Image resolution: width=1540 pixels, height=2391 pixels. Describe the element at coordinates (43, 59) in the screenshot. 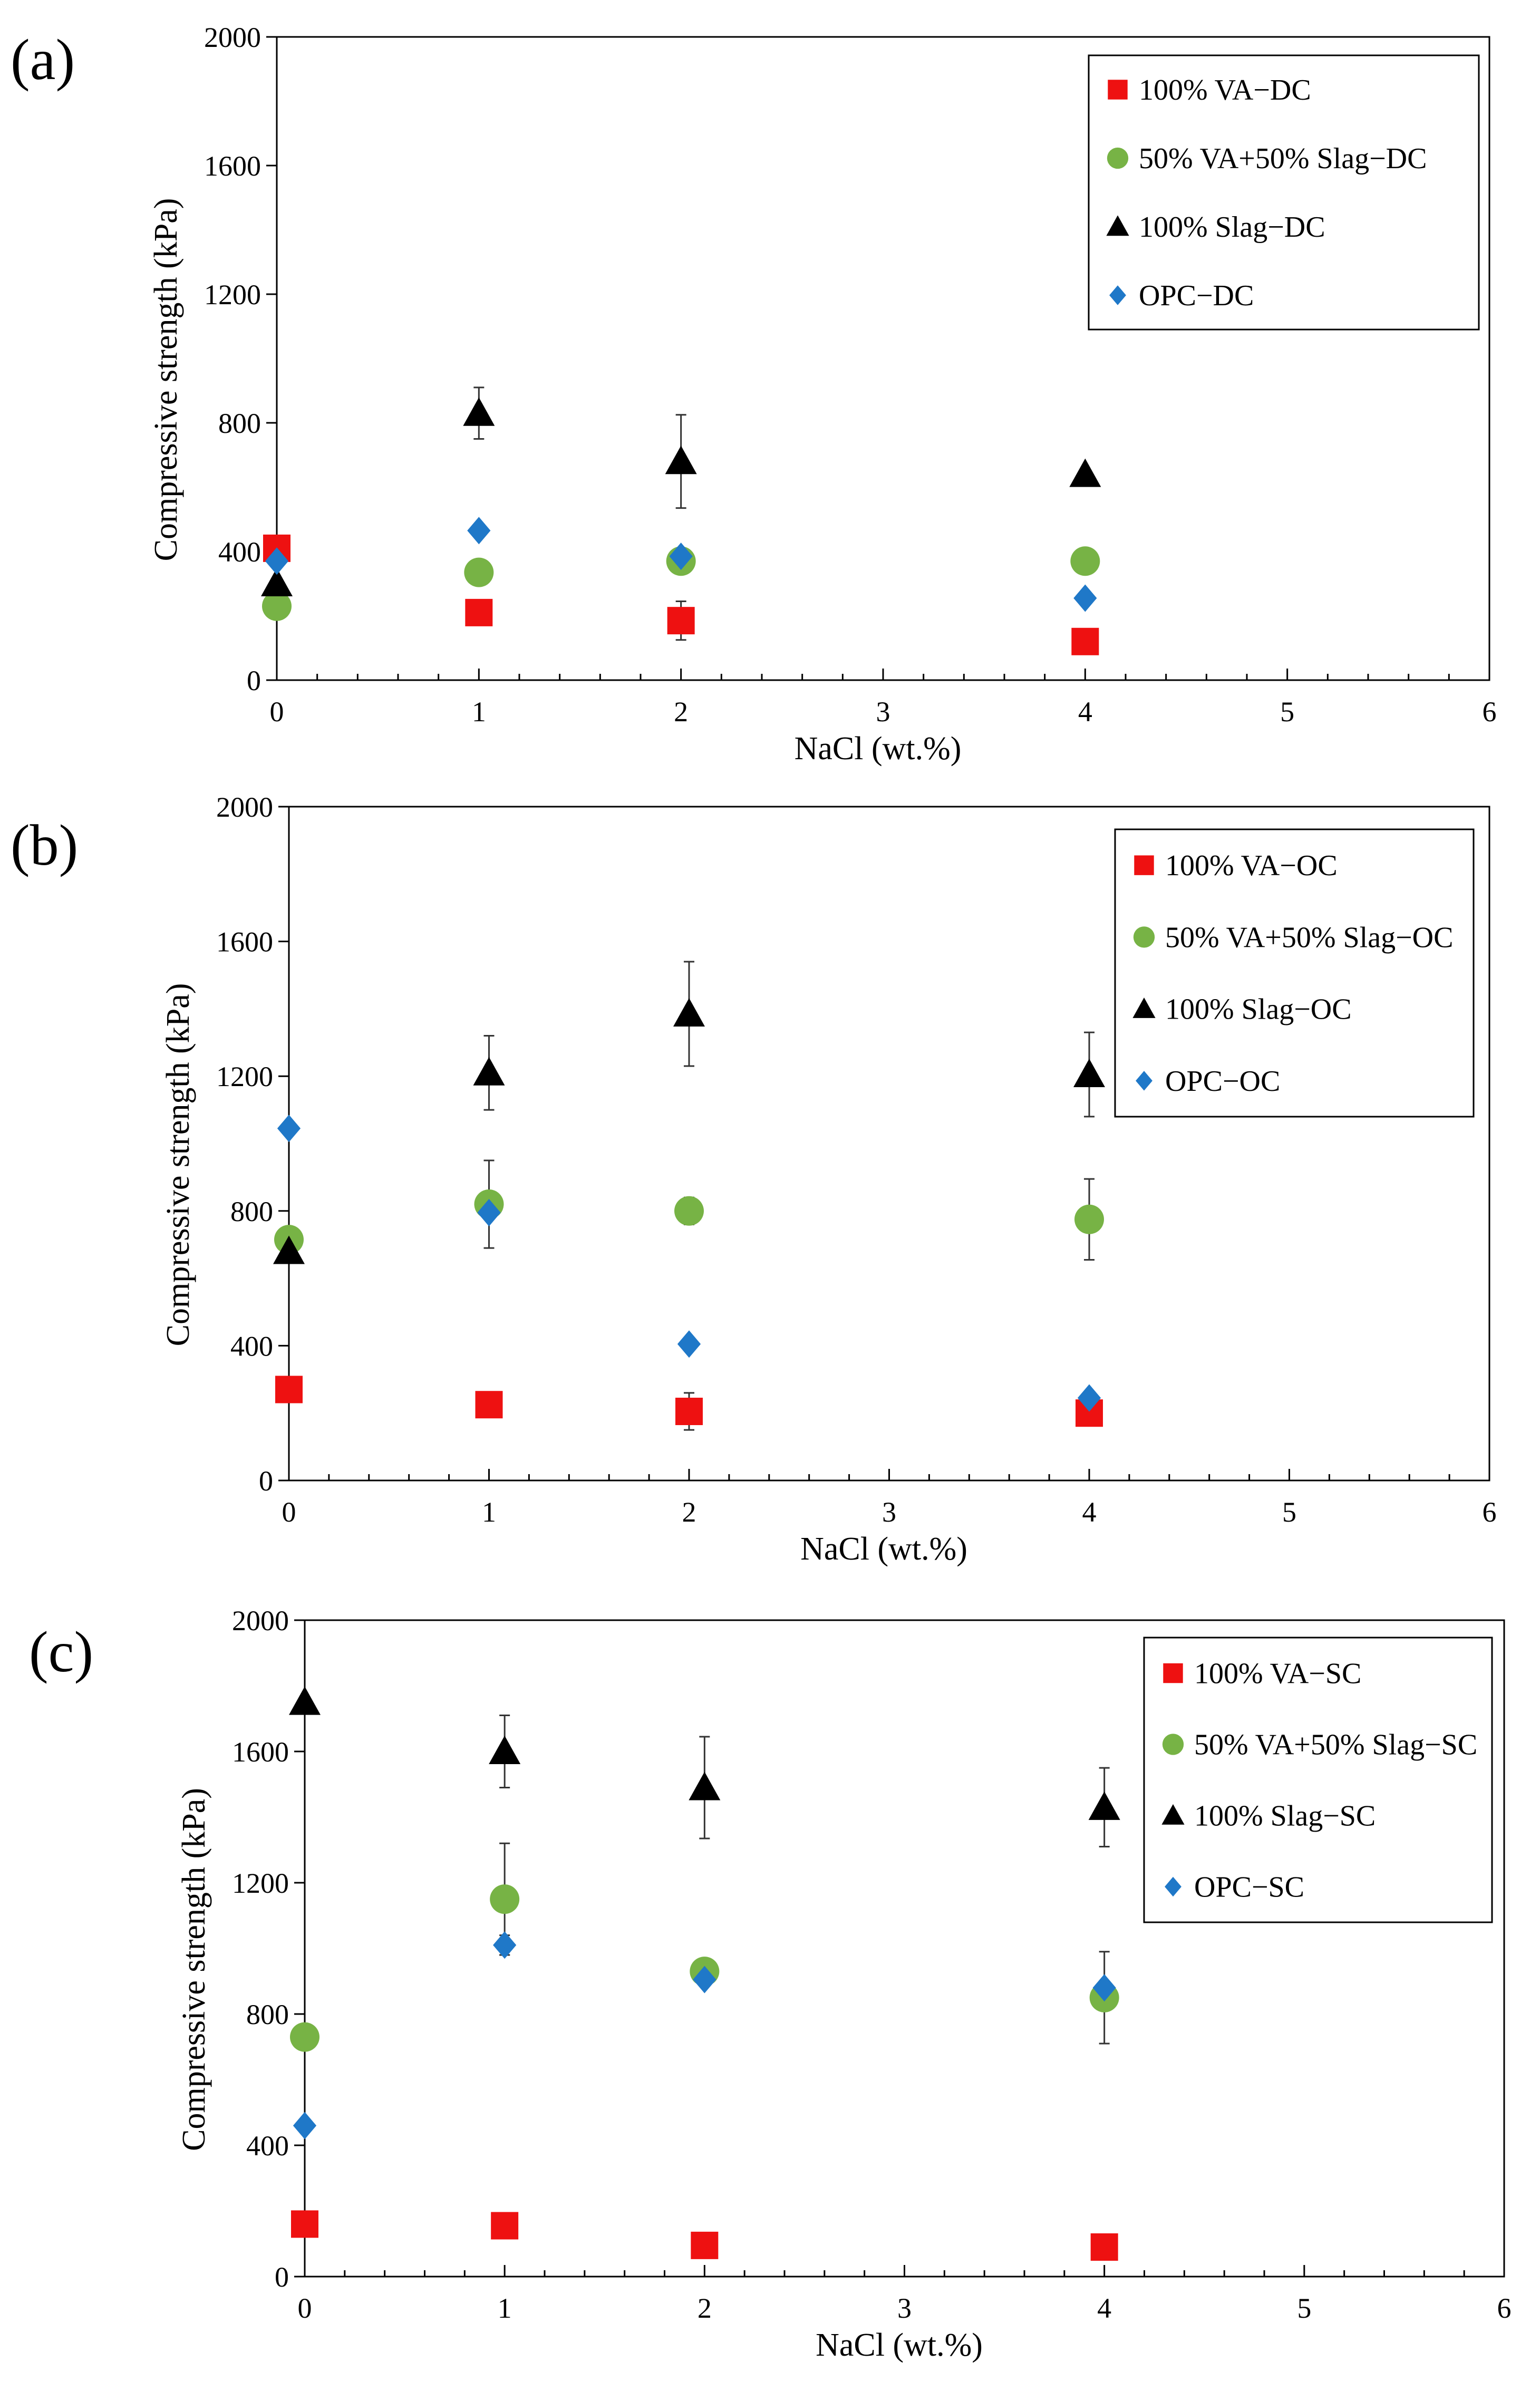

I see `panel-label: (a)` at that location.